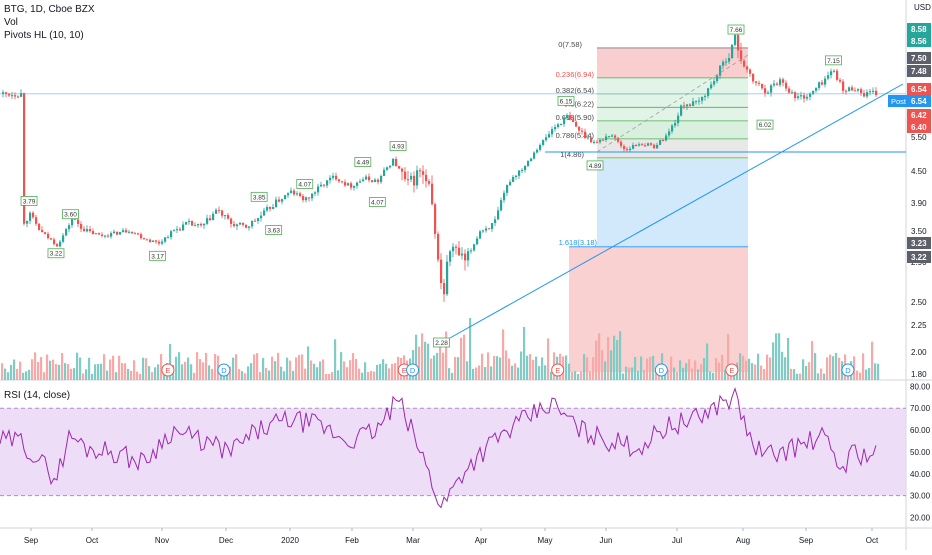  I want to click on pivot-text: 7.66, so click(736, 30).